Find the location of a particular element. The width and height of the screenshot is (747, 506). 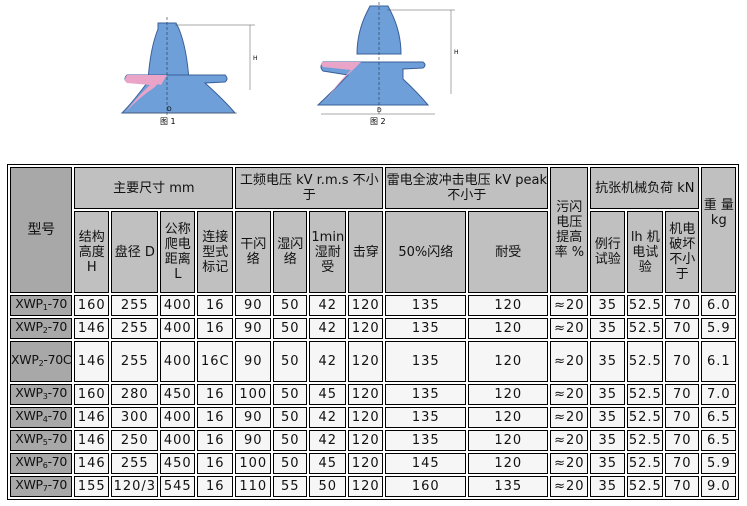

model-cell: XWP2-70 is located at coordinates (41, 328).